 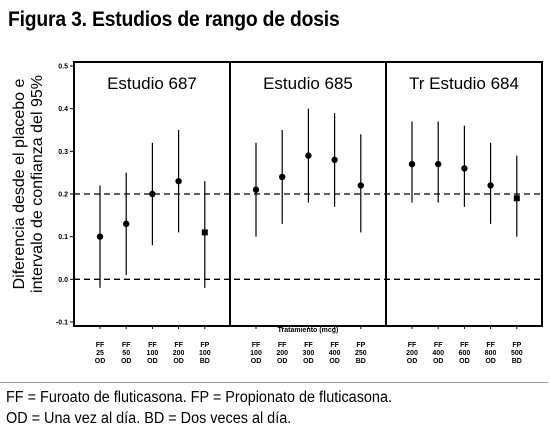 What do you see at coordinates (152, 83) in the screenshot?
I see `panel-title-1: Estudio 687` at bounding box center [152, 83].